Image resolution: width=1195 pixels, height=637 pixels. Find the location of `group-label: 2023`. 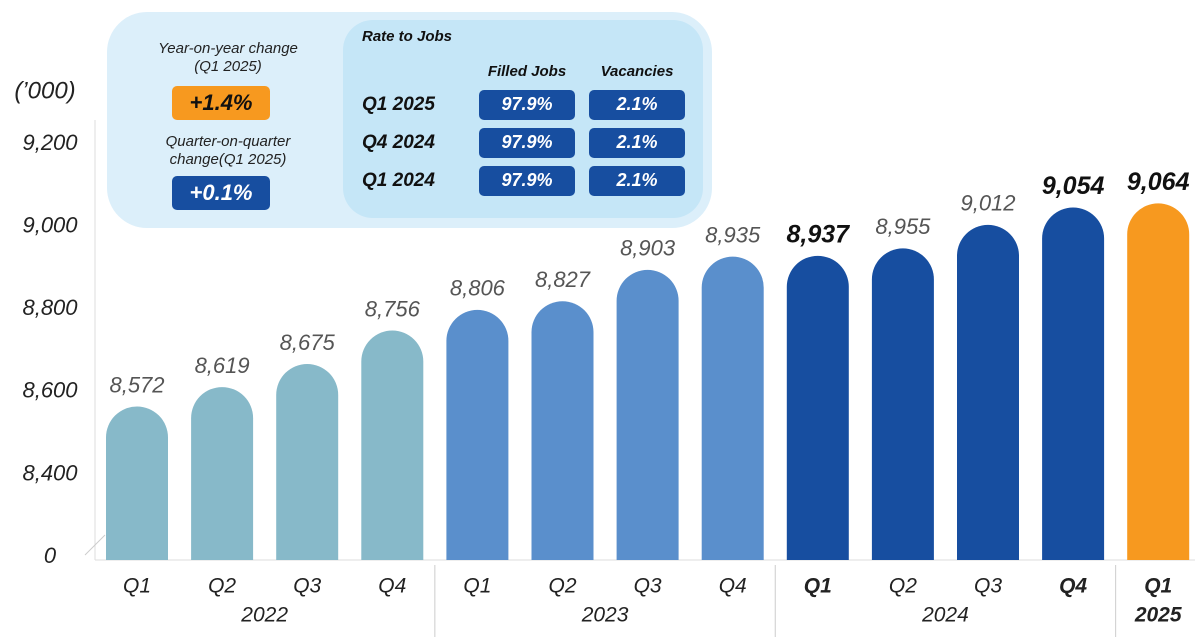

group-label: 2023 is located at coordinates (605, 615).